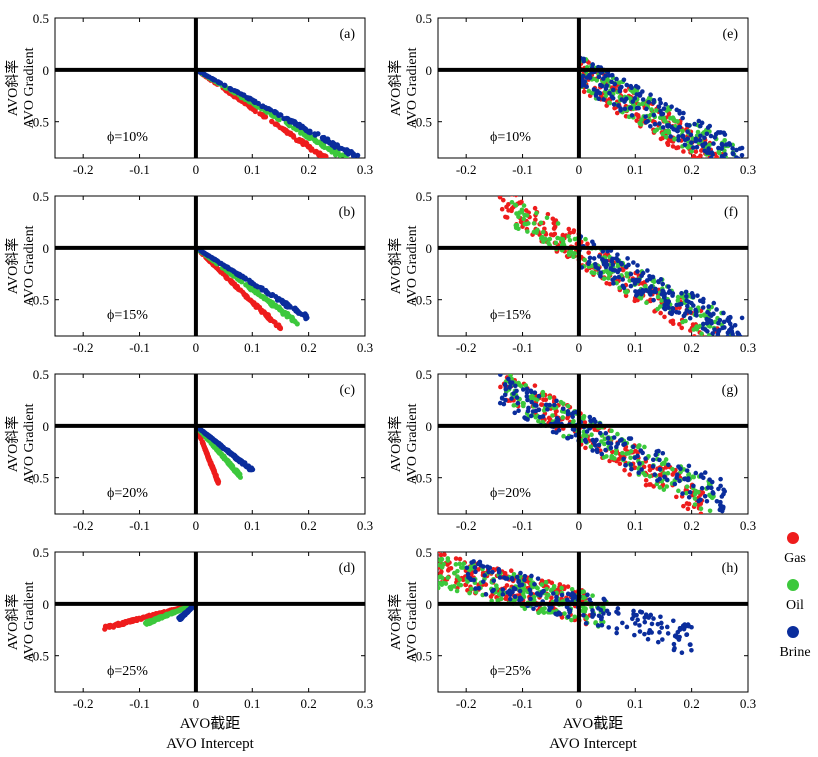 This screenshot has width=818, height=757. What do you see at coordinates (579, 169) in the screenshot?
I see `x-tick-label: 0` at bounding box center [579, 169].